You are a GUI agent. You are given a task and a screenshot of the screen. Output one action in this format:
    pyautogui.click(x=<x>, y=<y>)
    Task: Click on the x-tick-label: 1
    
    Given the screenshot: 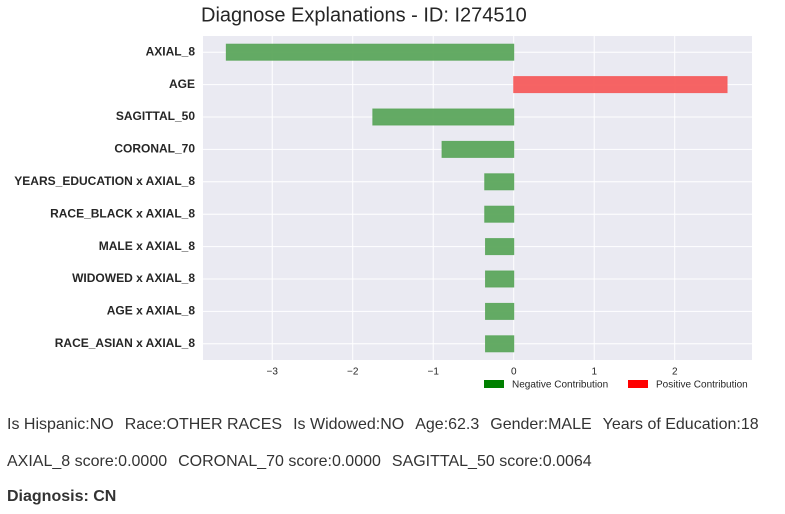 What is the action you would take?
    pyautogui.click(x=594, y=372)
    